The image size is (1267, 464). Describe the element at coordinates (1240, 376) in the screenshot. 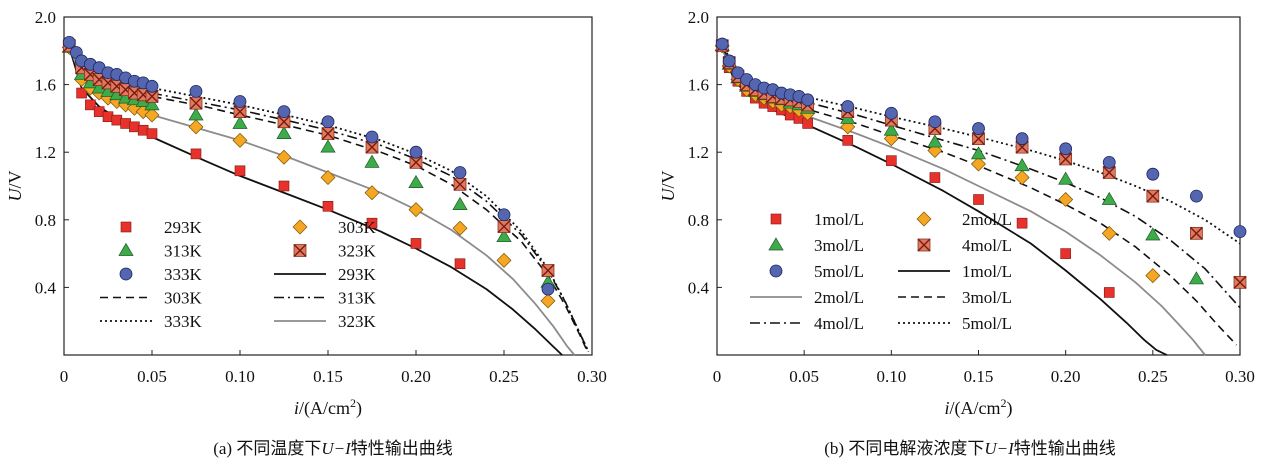

I see `x-tick-label: 0.30` at that location.